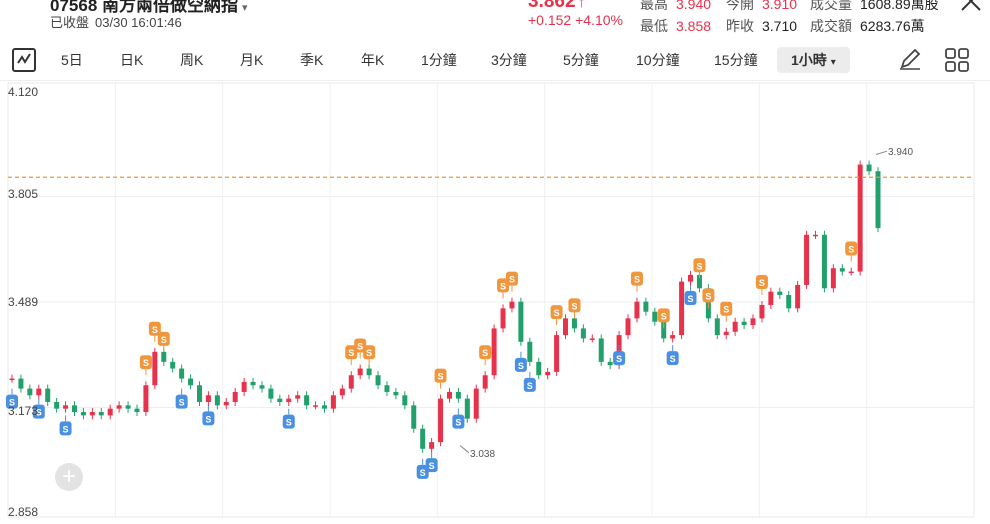 This screenshot has height=524, width=990. Describe the element at coordinates (132, 60) in the screenshot. I see `tab-daily-k: 日K` at that location.